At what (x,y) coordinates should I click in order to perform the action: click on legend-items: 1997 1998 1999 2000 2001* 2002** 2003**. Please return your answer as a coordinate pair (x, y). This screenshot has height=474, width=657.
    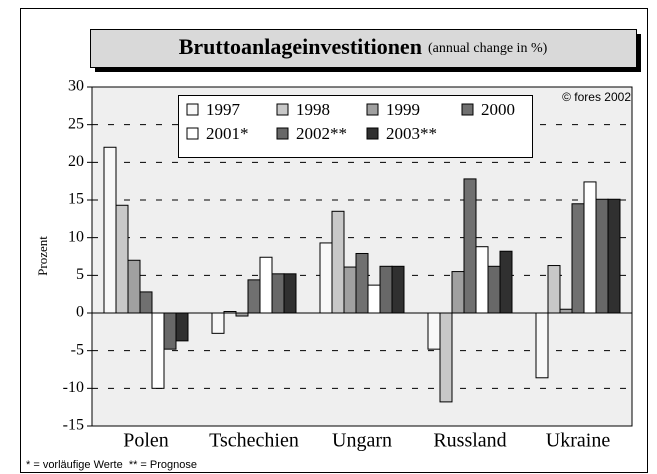
    Looking at the image, I should click on (350, 121).